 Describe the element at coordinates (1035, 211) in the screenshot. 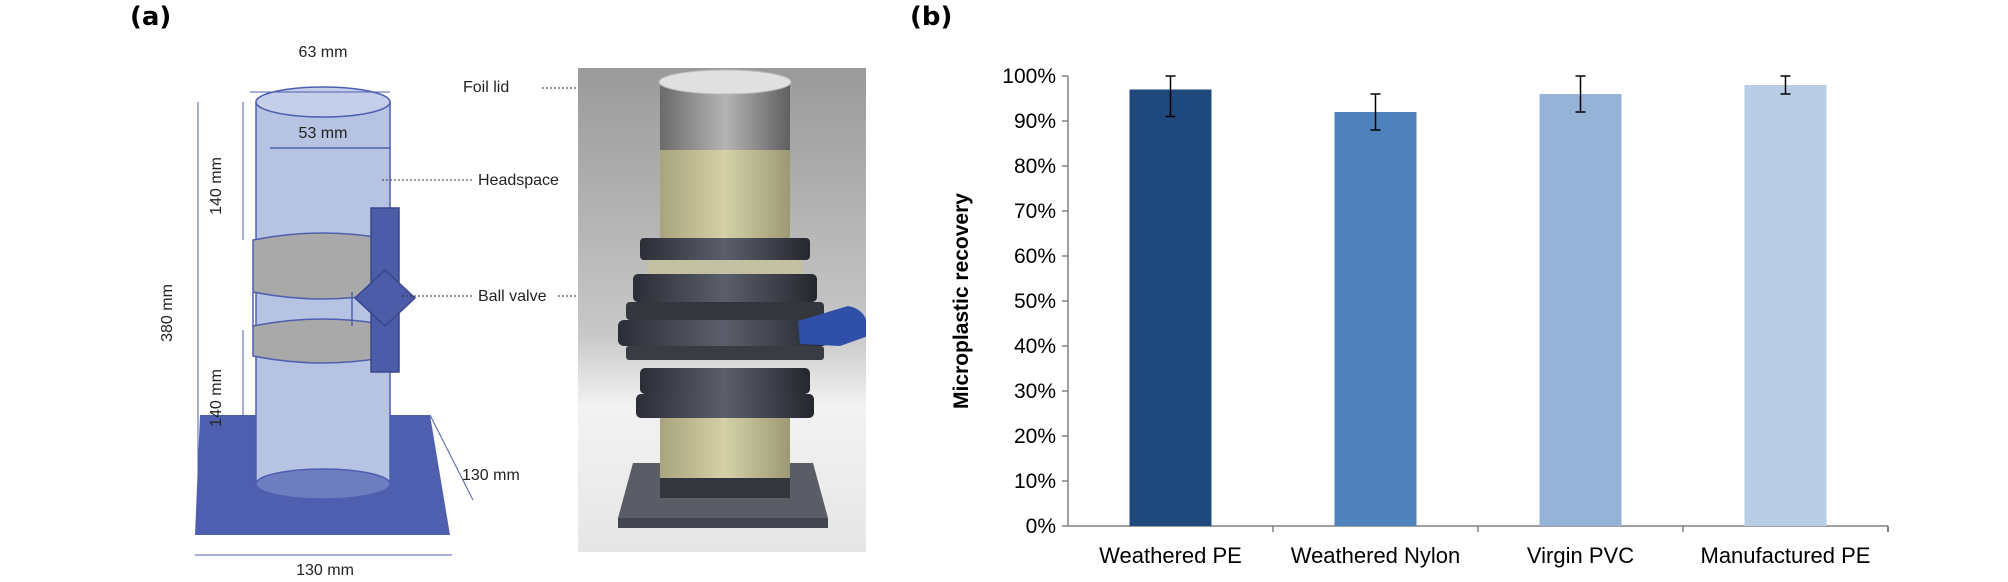

I see `y-tick-label: 70%` at that location.